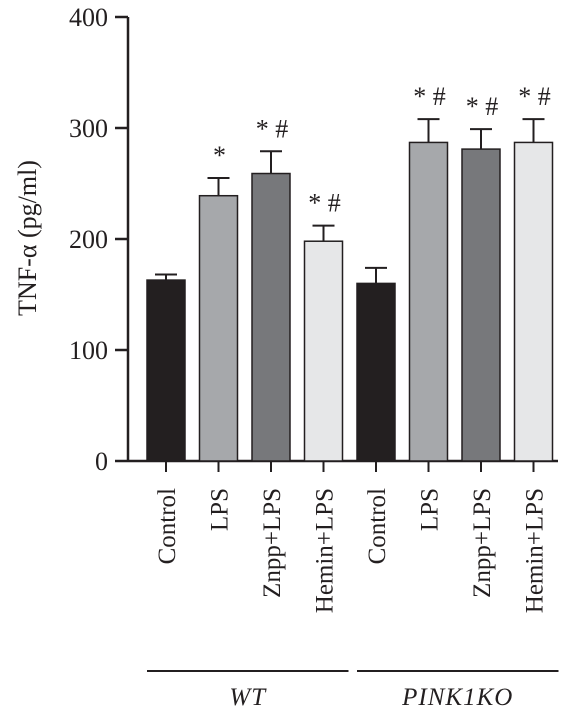 Image resolution: width=576 pixels, height=718 pixels. Describe the element at coordinates (88, 17) in the screenshot. I see `y-tick-label: 400` at that location.